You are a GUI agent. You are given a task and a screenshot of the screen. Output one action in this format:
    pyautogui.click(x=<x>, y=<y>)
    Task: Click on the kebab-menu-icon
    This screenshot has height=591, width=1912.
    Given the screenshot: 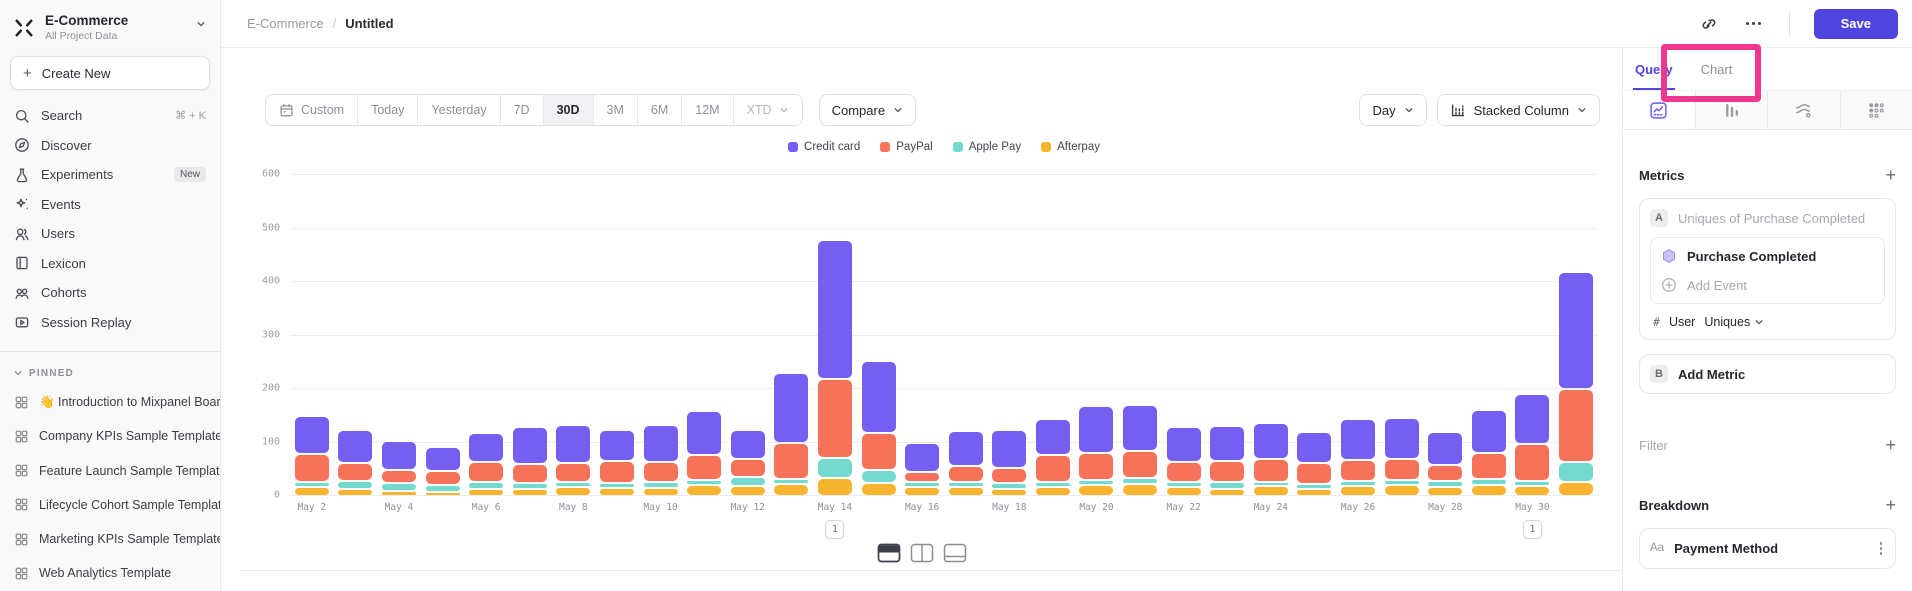 What is the action you would take?
    pyautogui.click(x=1881, y=548)
    